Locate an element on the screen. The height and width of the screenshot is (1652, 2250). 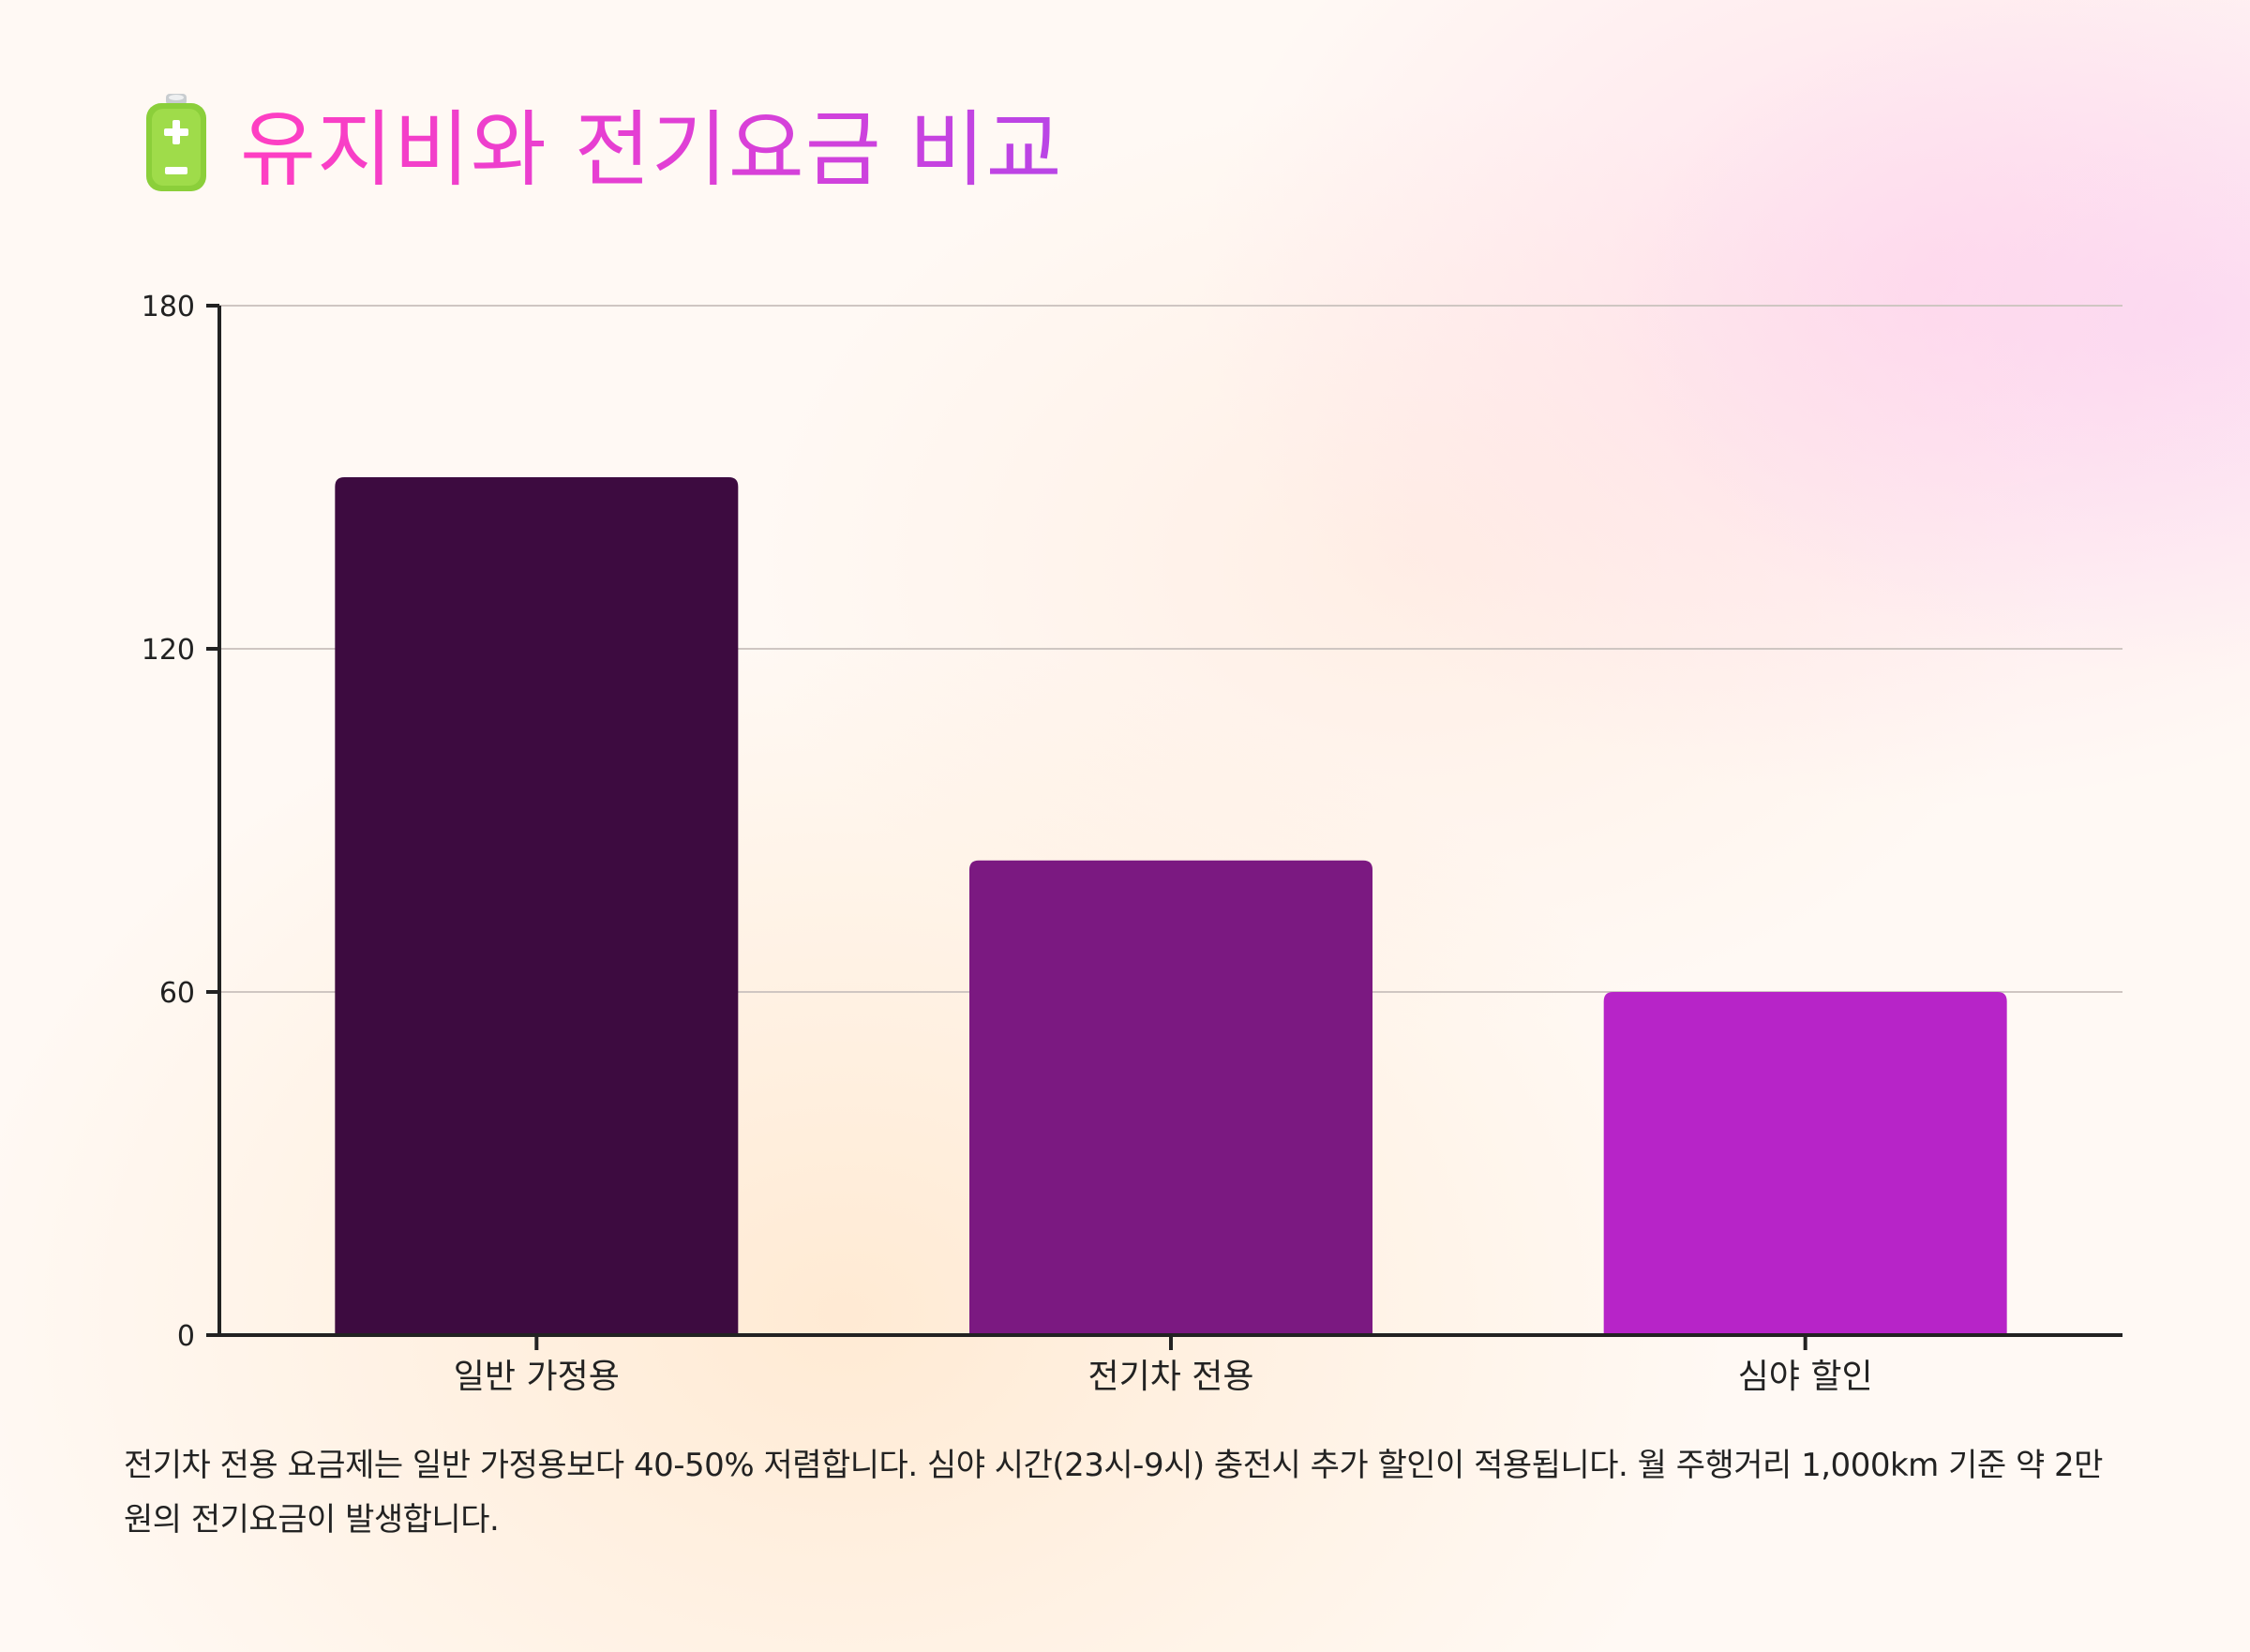
x-tick-label: 심야 할인 is located at coordinates (1805, 1377).